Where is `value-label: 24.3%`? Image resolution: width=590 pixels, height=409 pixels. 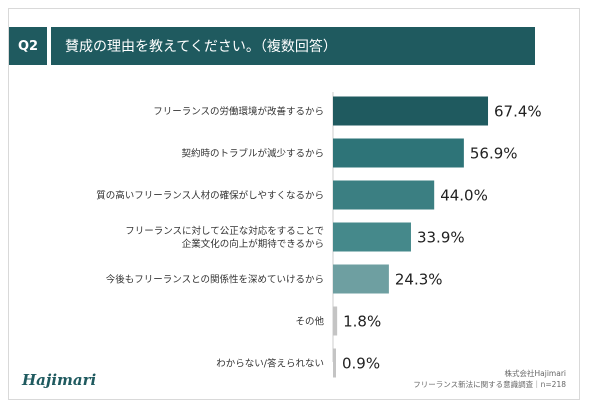
value-label: 24.3% is located at coordinates (419, 280).